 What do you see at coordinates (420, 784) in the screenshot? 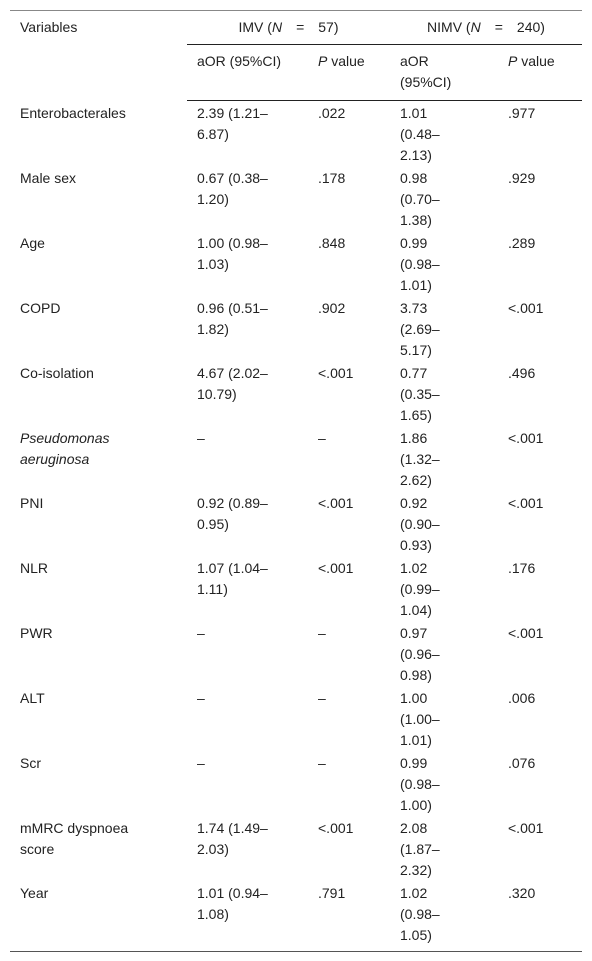
I see `value-cell: 0.99 (0.98–1.00)` at bounding box center [420, 784].